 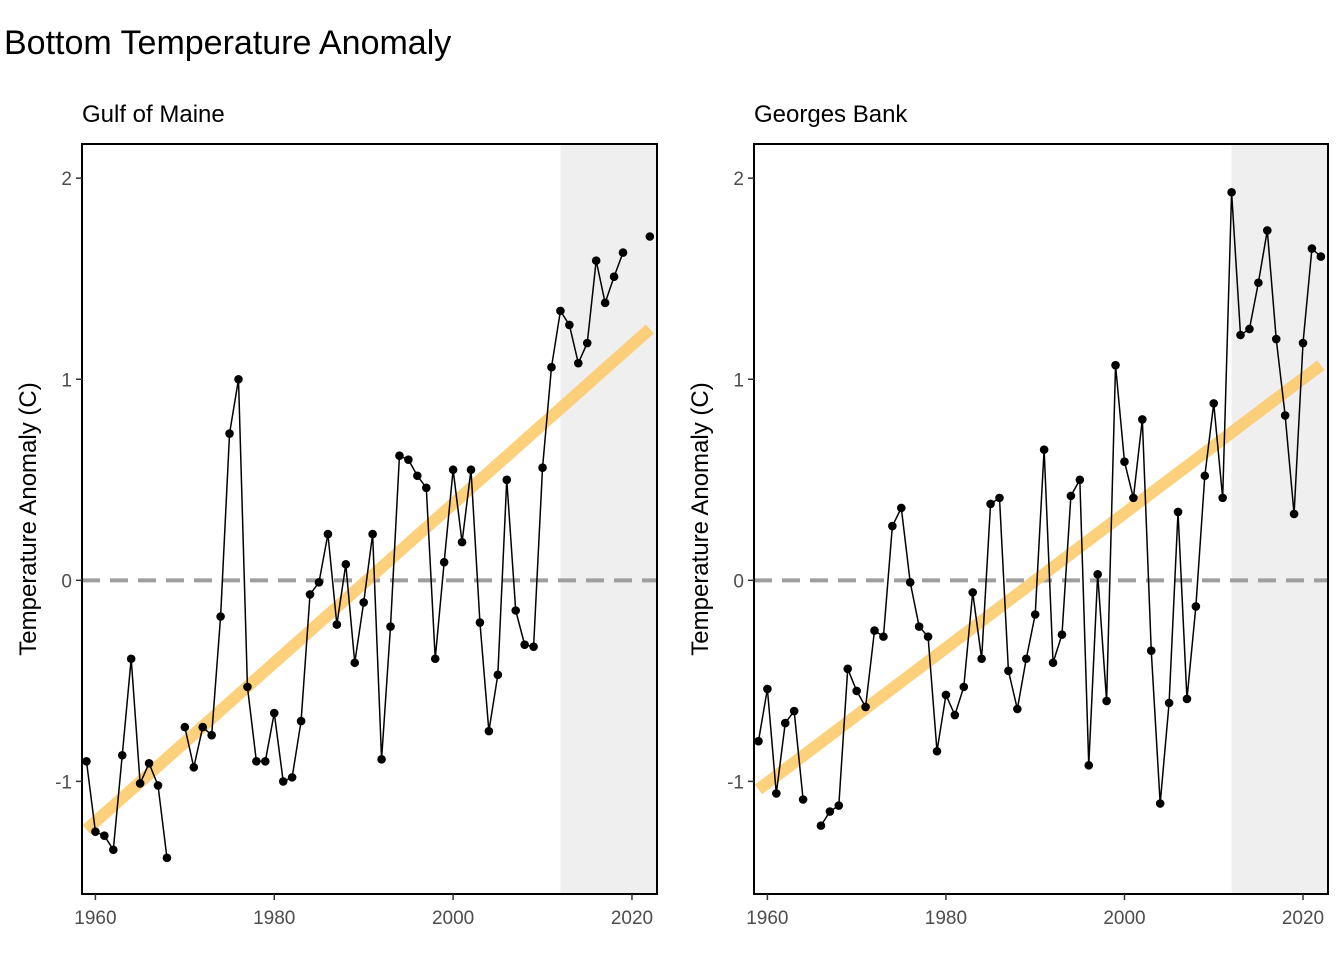 I want to click on y-axis-label: Temperature Anomaly (C), so click(x=700, y=518).